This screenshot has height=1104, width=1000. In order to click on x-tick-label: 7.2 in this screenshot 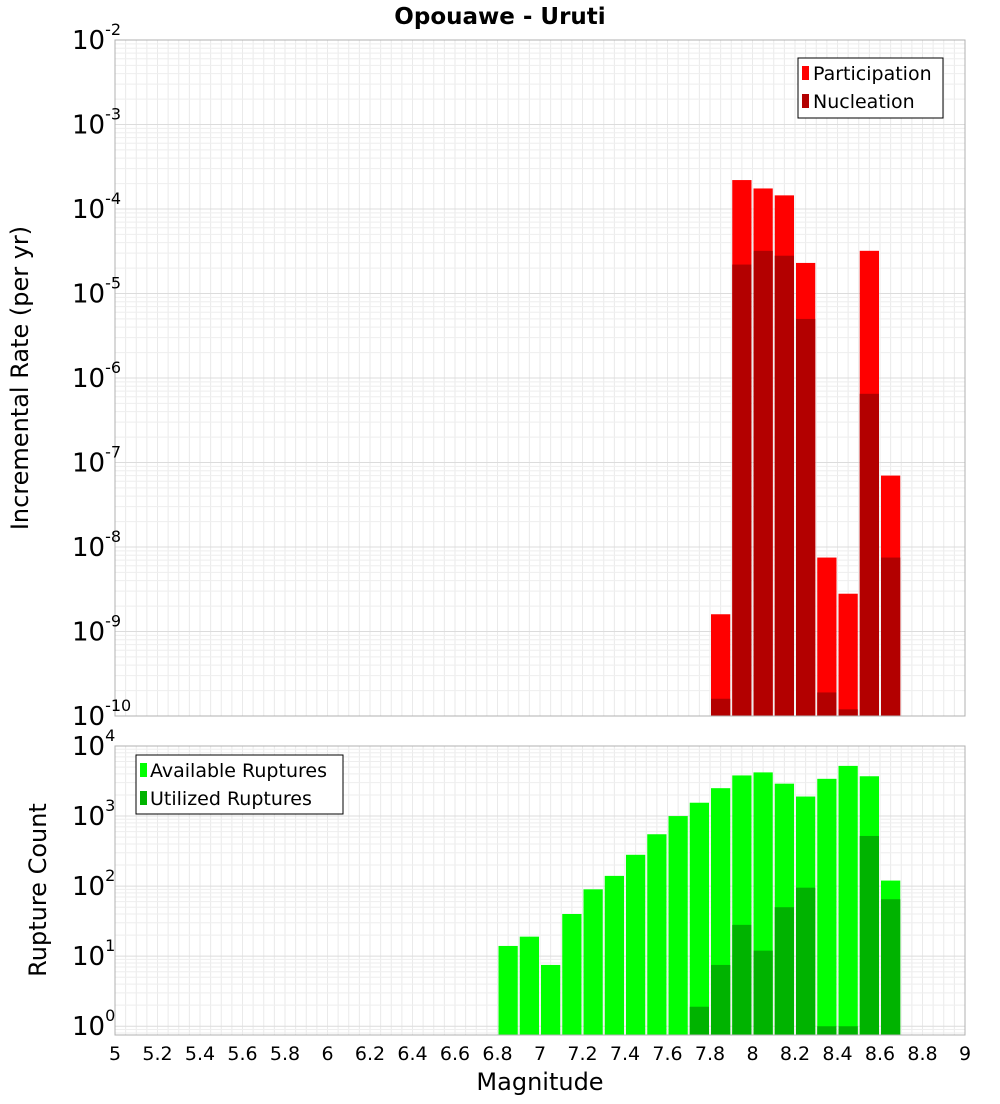, I will do `click(582, 1054)`.